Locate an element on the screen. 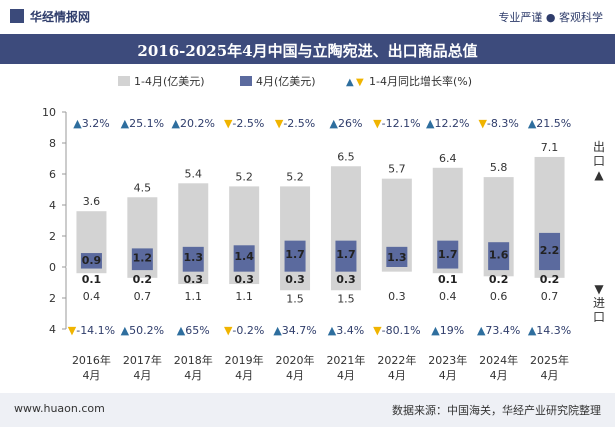 The height and width of the screenshot is (427, 615). legend-label-growth: 1-4月同比增长率(%) is located at coordinates (420, 81).